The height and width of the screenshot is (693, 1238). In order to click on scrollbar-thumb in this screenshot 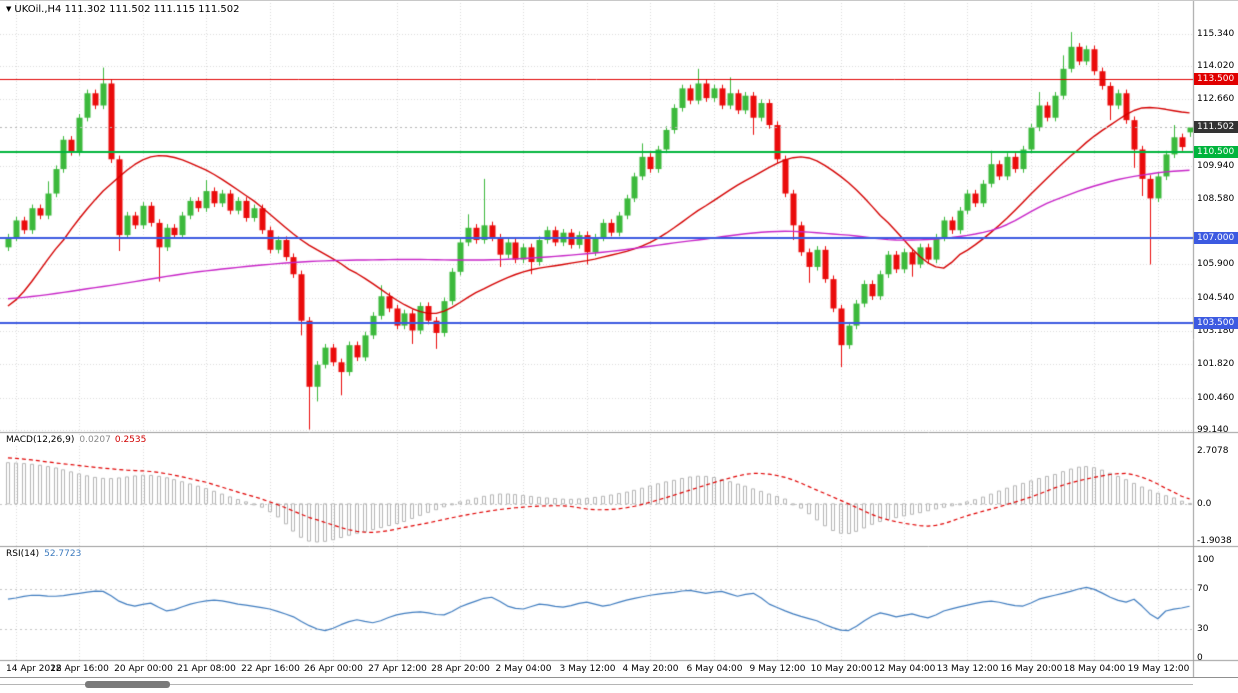, I will do `click(127, 684)`.